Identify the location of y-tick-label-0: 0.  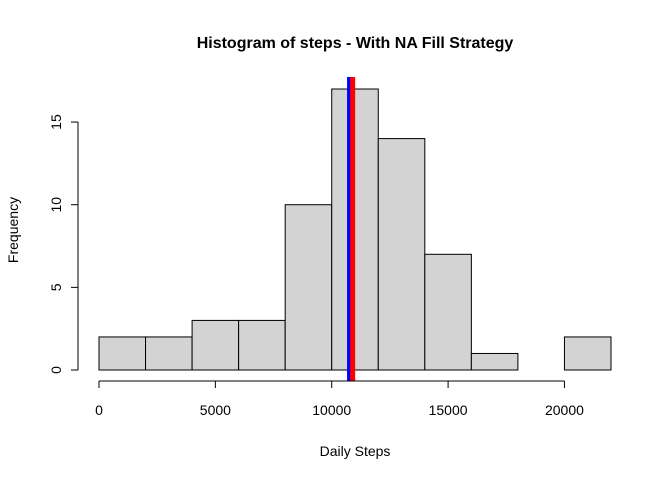
(56, 370).